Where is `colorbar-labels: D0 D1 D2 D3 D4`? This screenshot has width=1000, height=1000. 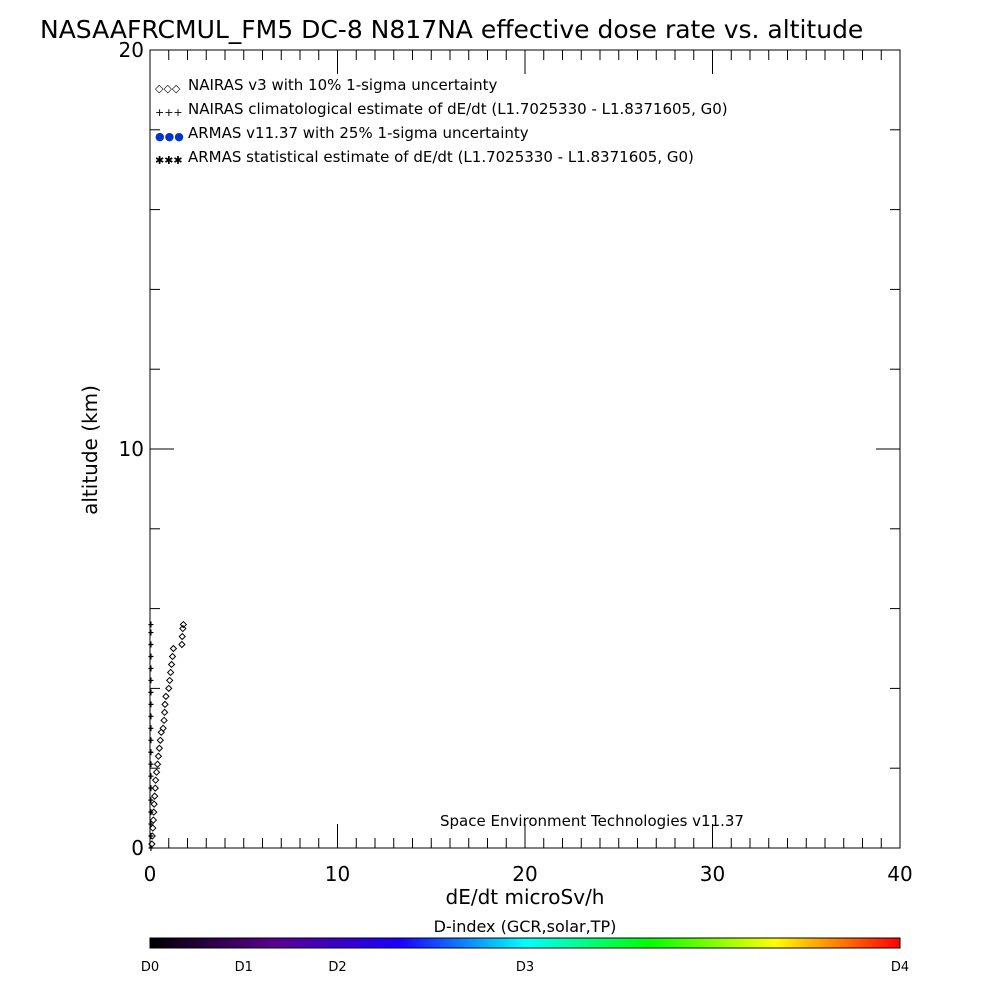 colorbar-labels: D0 D1 D2 D3 D4 is located at coordinates (525, 967).